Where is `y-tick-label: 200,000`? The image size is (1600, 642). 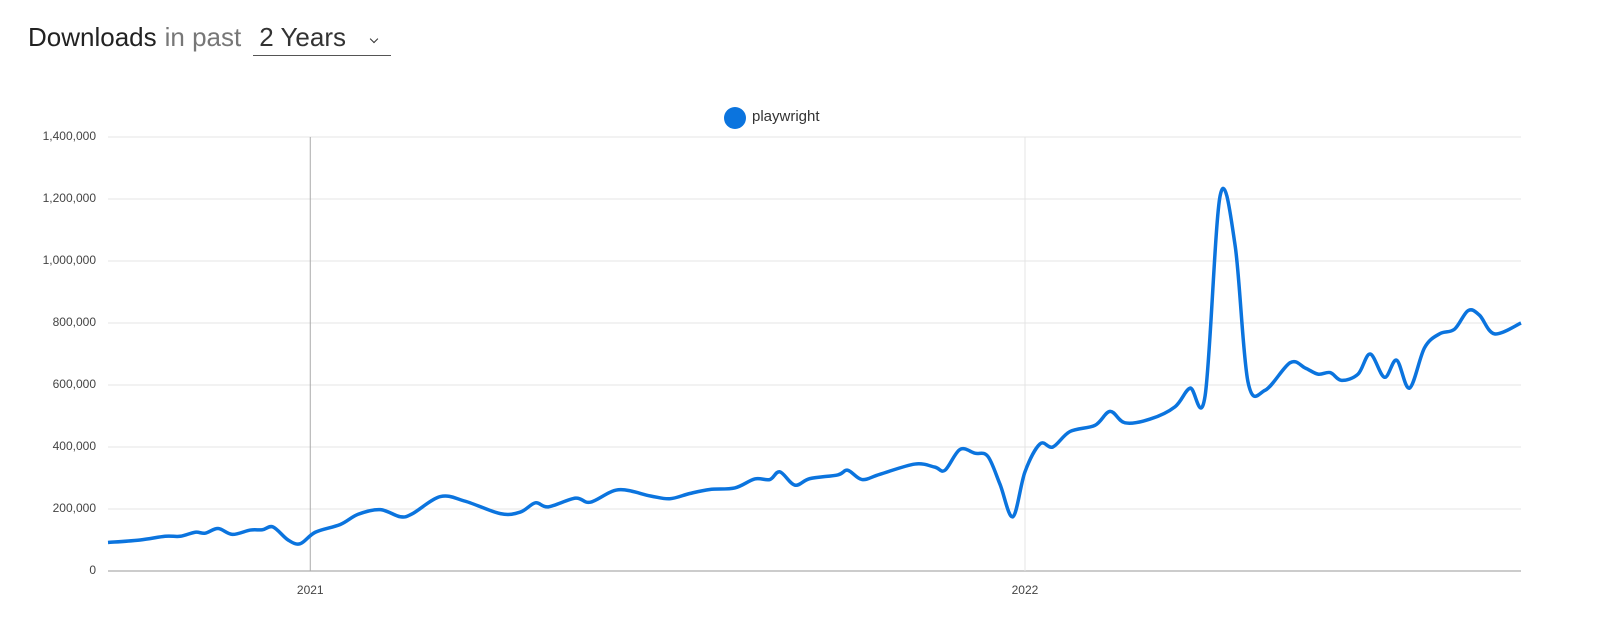
y-tick-label: 200,000 is located at coordinates (75, 508).